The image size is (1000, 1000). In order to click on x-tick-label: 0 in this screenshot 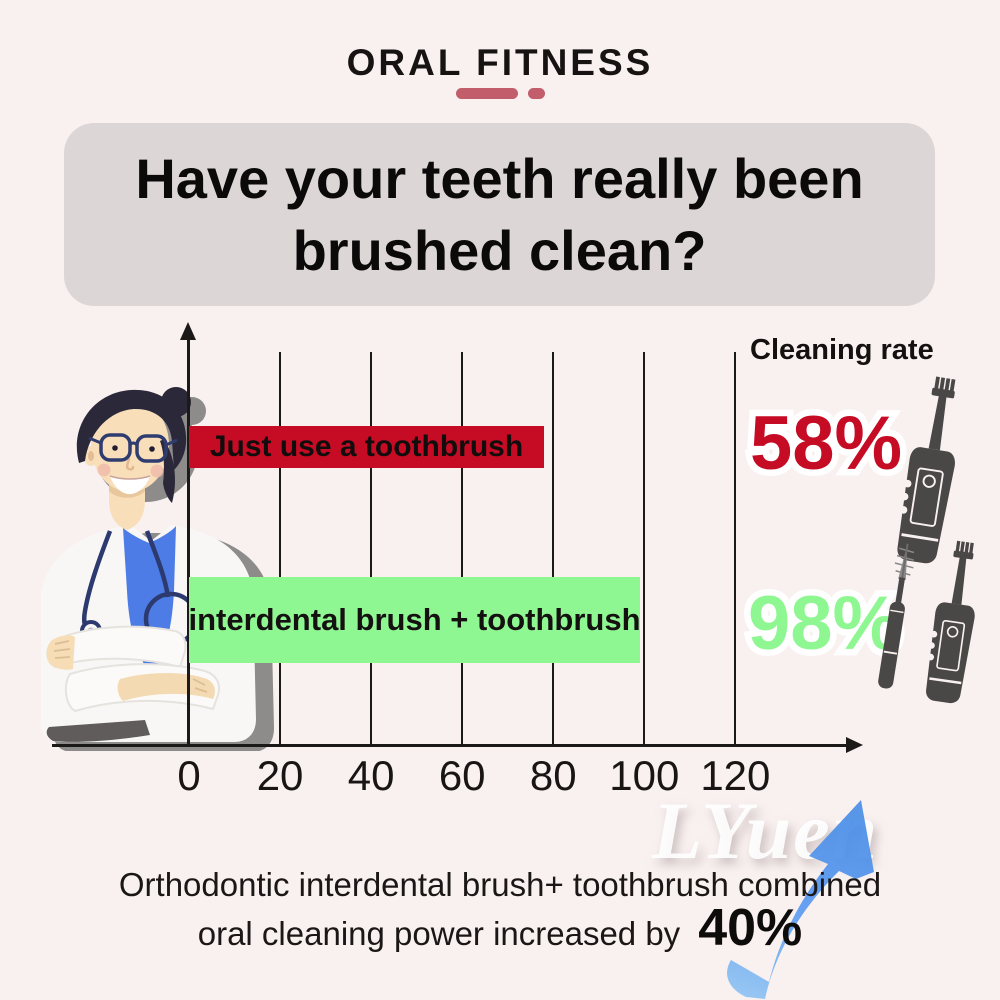, I will do `click(189, 775)`.